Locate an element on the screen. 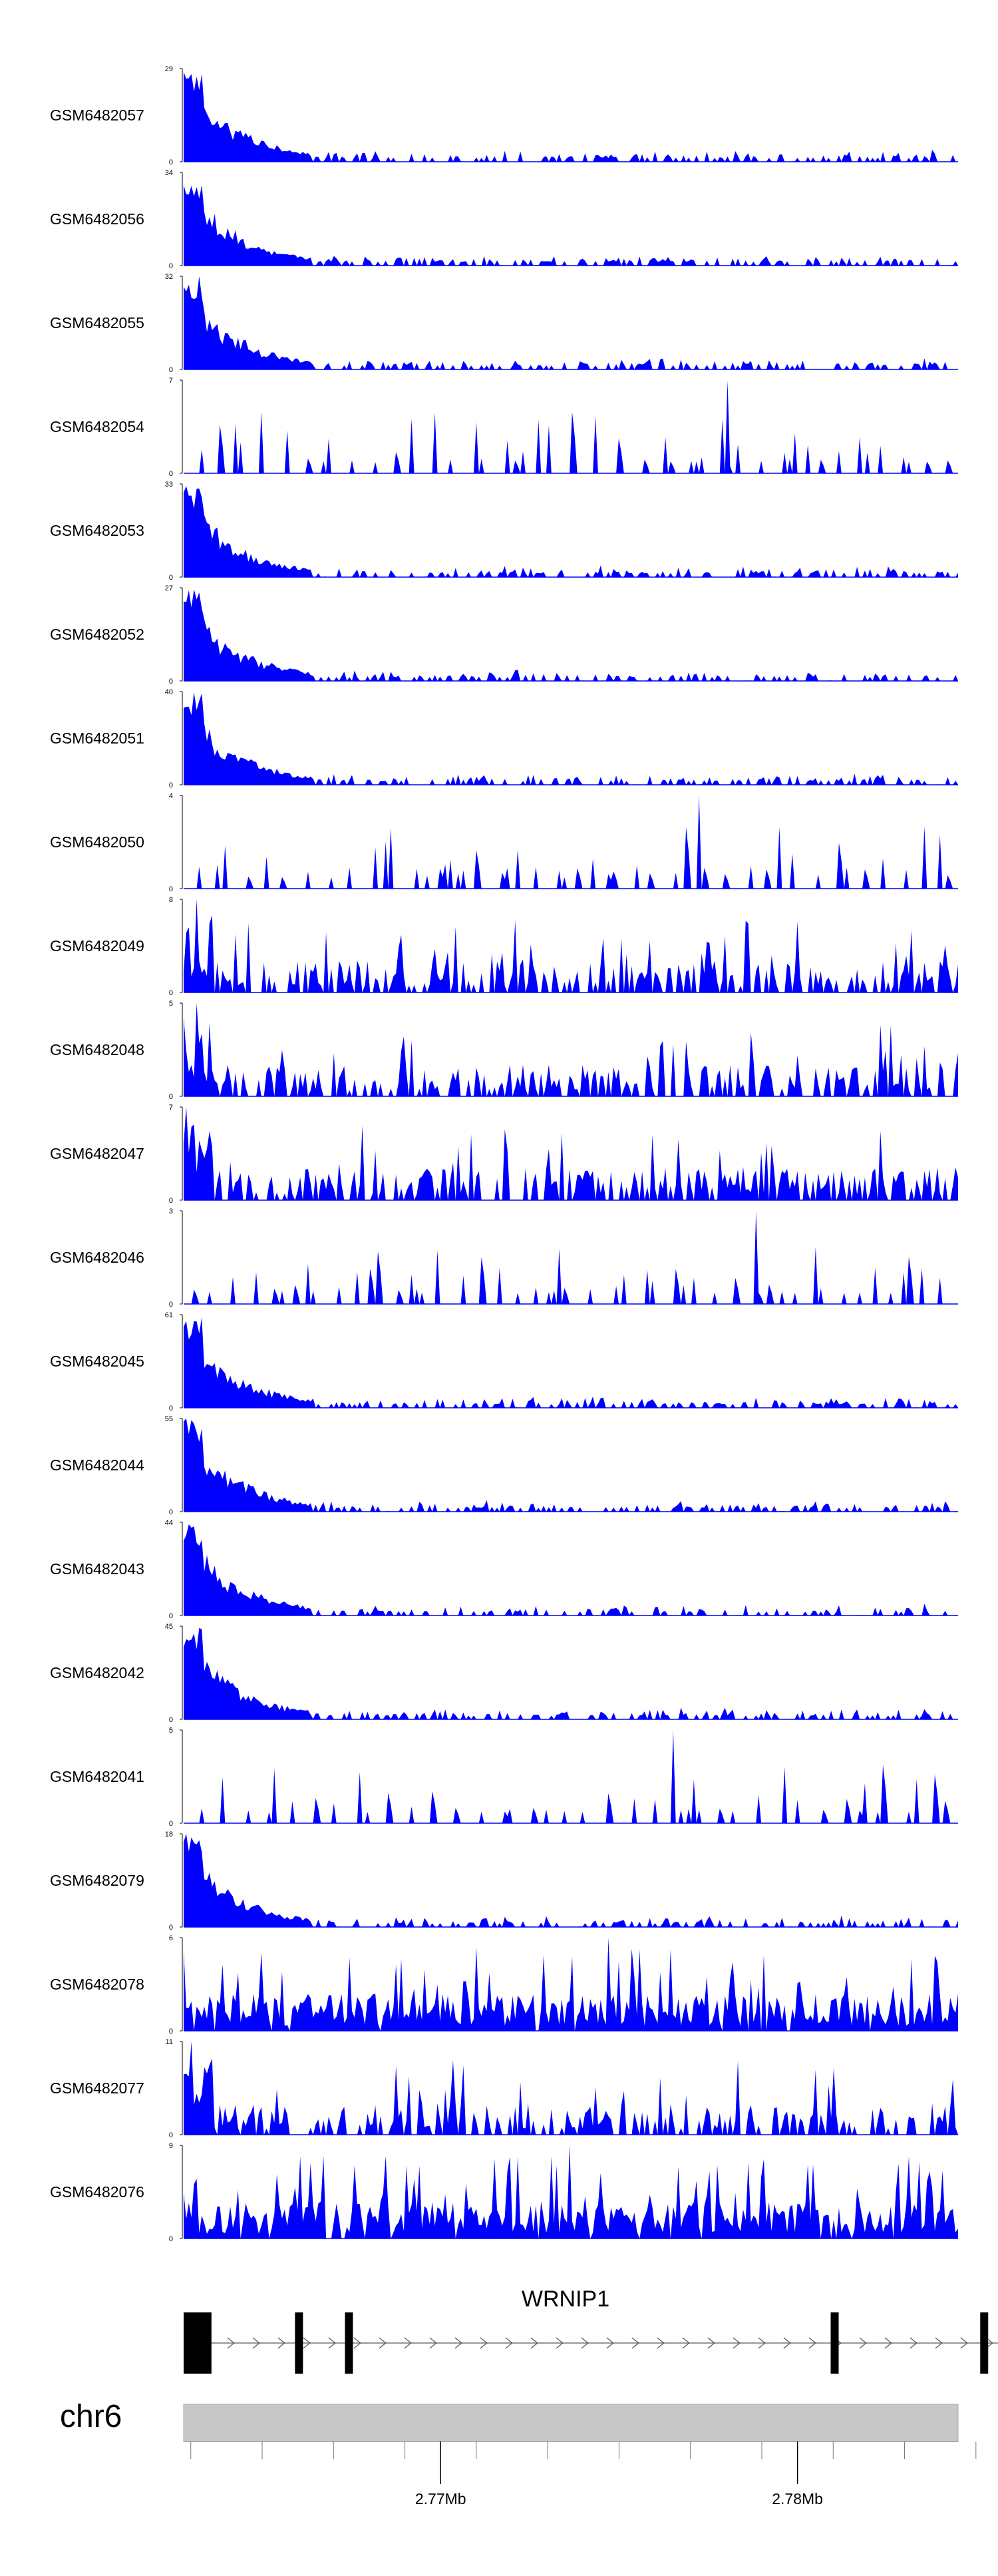 The width and height of the screenshot is (998, 2576). track-GSM6482057: GSM6482057 29 0 is located at coordinates (504, 115).